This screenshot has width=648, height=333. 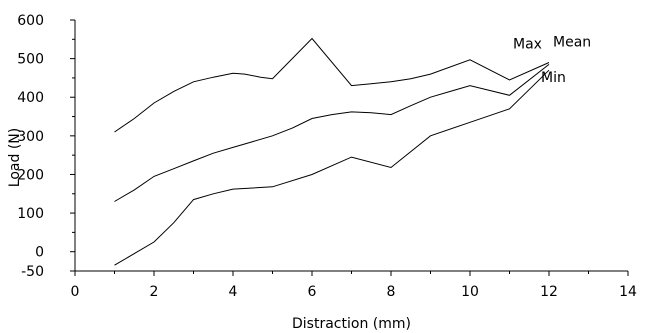 I want to click on y-tick-label: 600, so click(x=30, y=21).